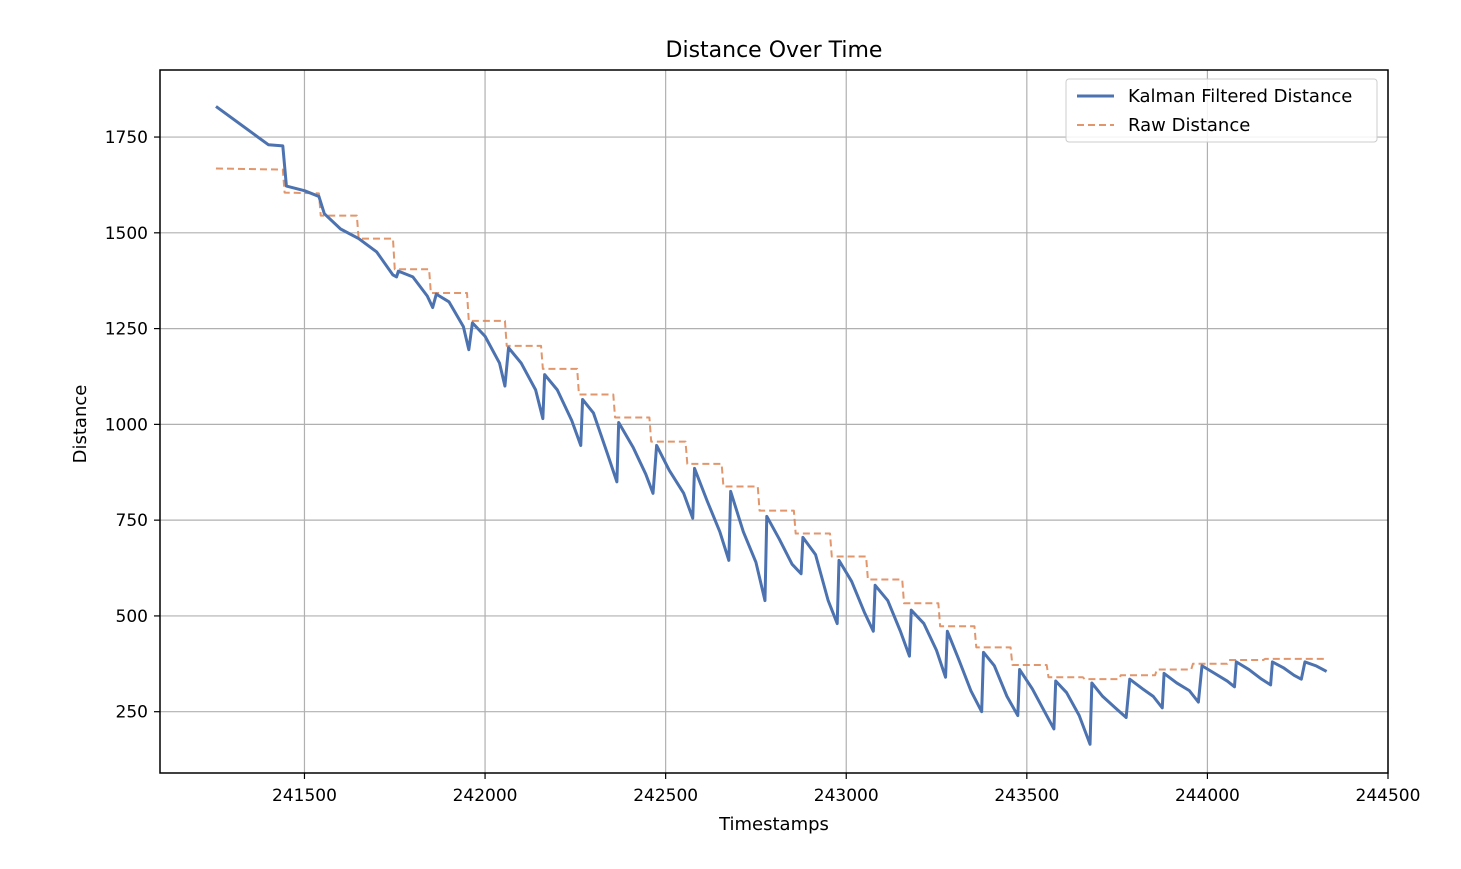 This screenshot has width=1461, height=869. I want to click on x-tick-label: 242000, so click(485, 796).